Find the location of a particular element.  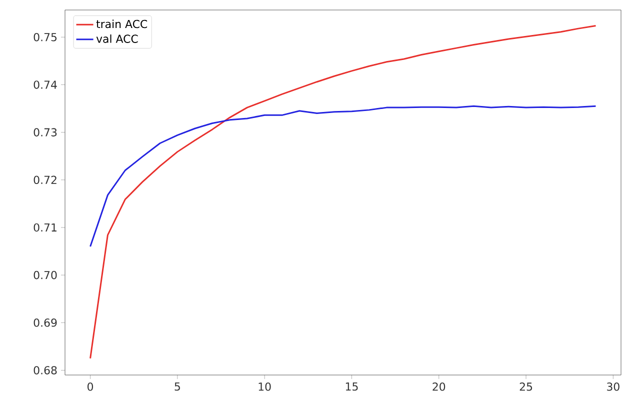

x-tick-label: 15 is located at coordinates (352, 386).